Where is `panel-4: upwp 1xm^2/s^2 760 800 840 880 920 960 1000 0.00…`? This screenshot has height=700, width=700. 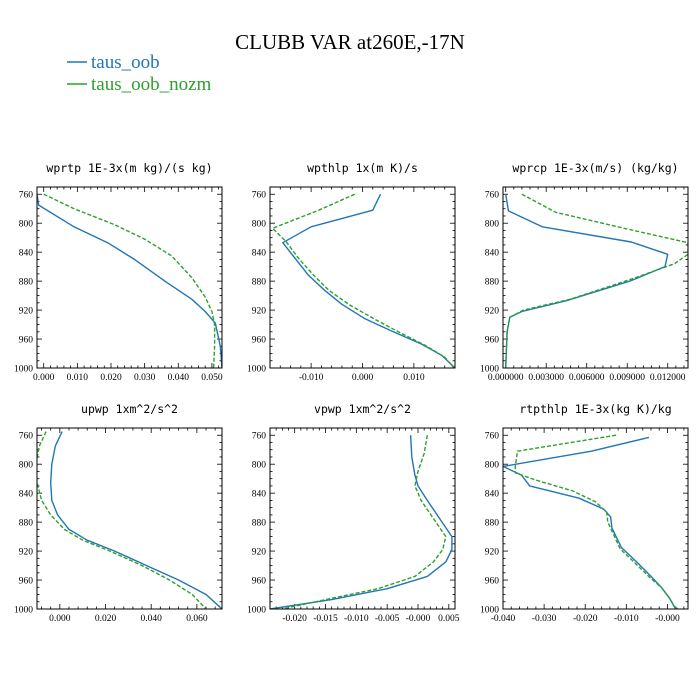 panel-4: upwp 1xm^2/s^2 760 800 840 880 920 960 1000 0.00… is located at coordinates (118, 513).